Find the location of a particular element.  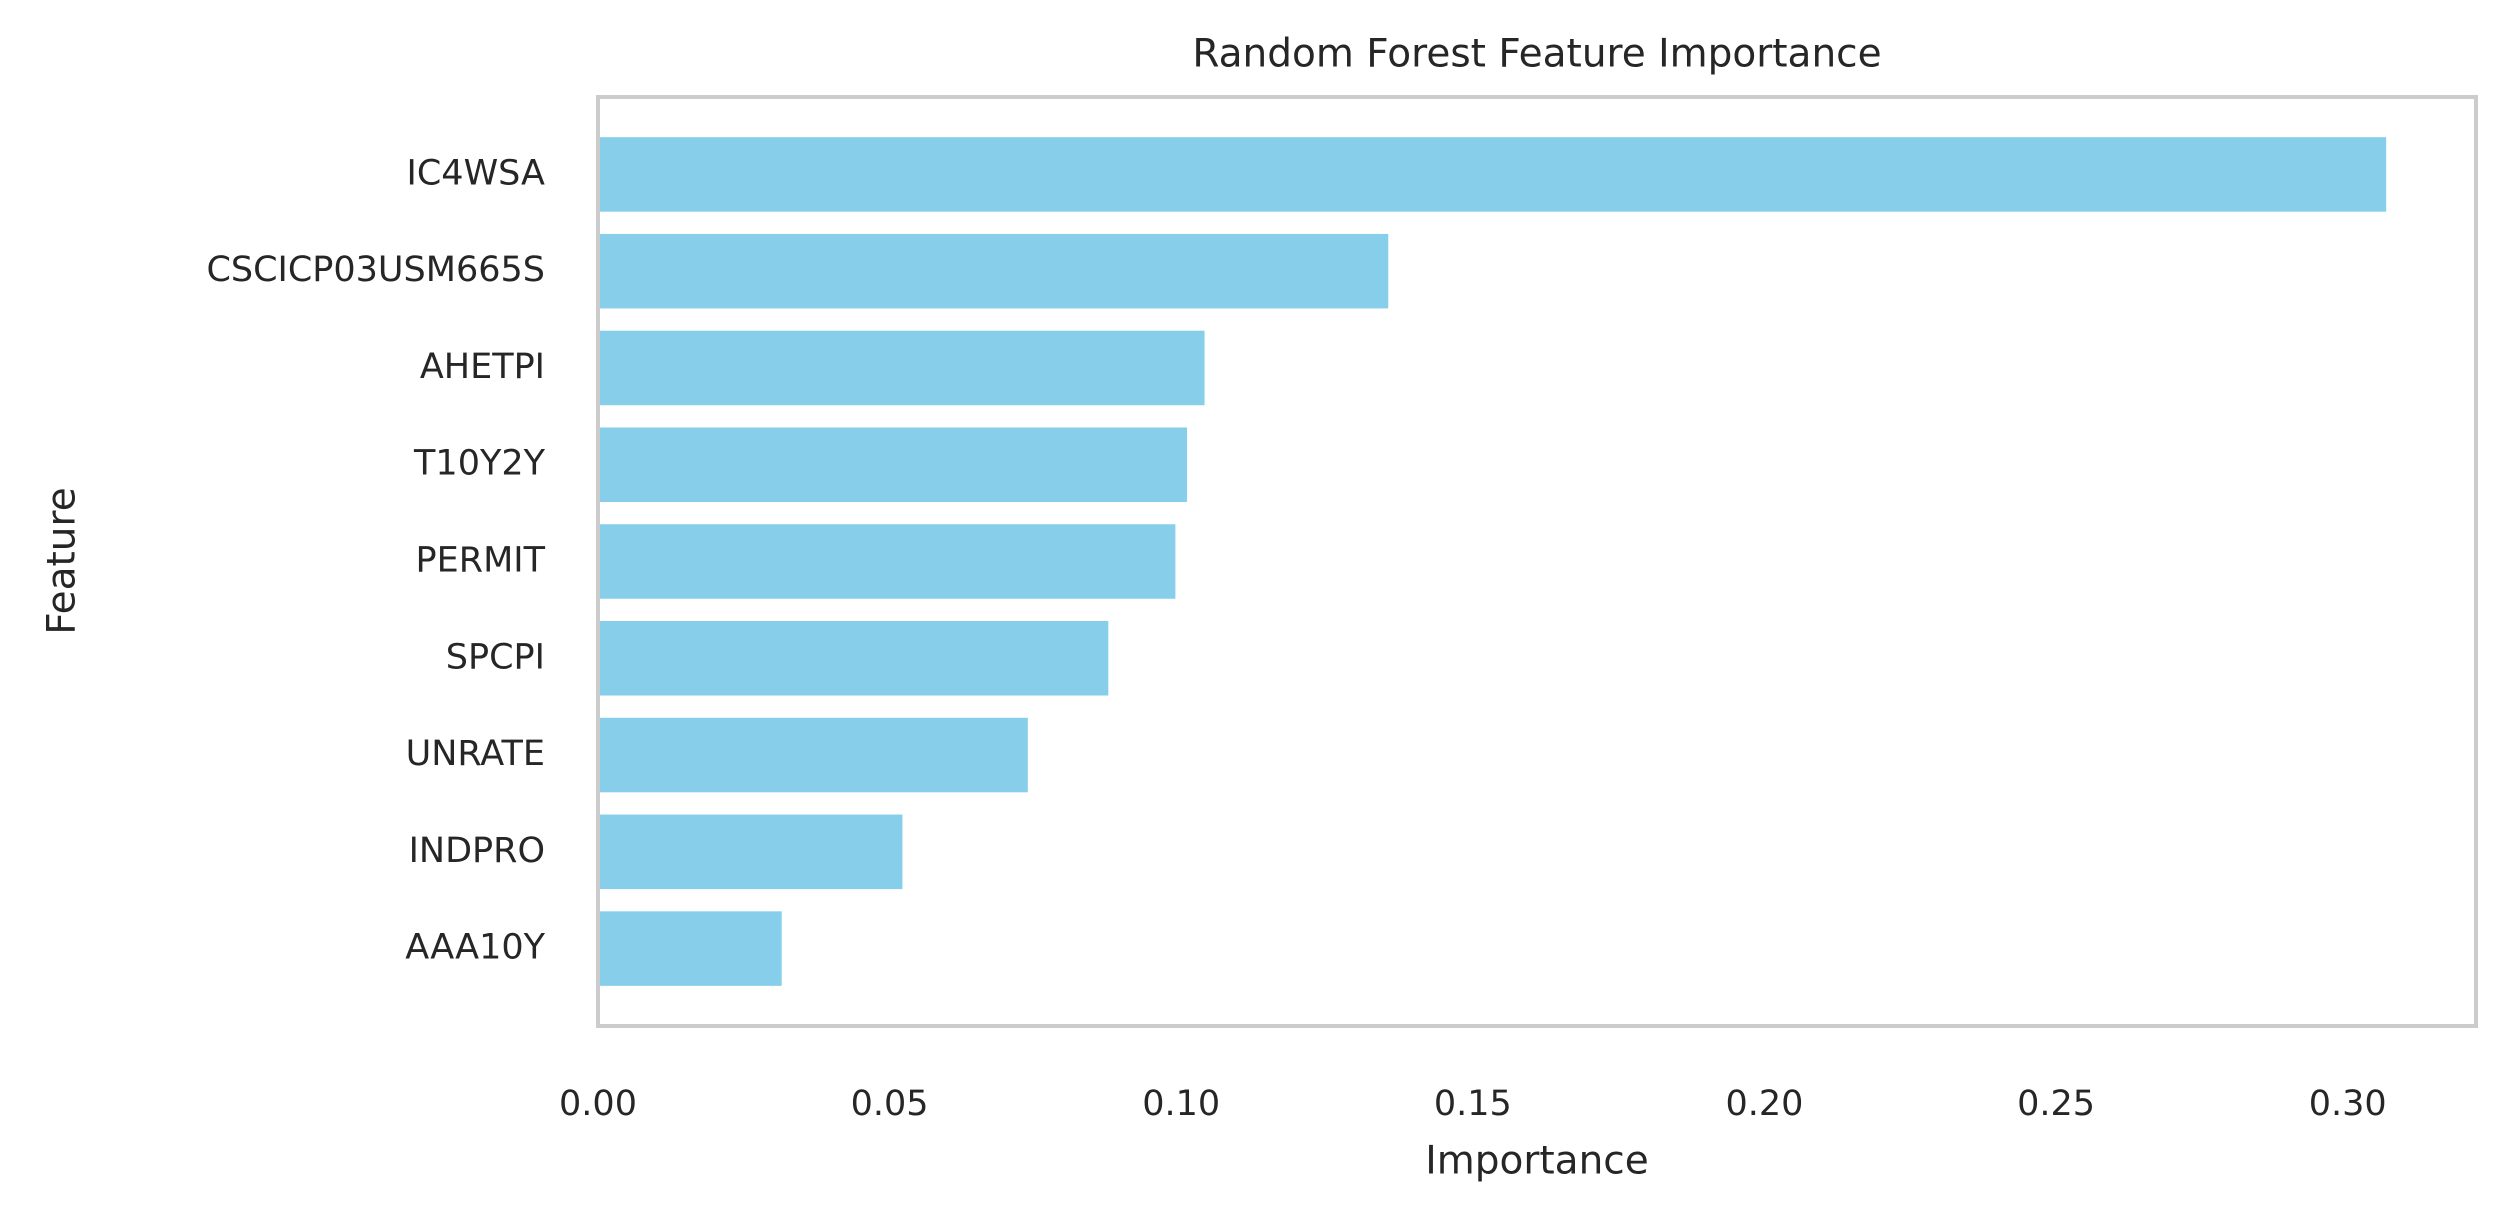

x-tick-label: 0.10 is located at coordinates (1181, 1104).